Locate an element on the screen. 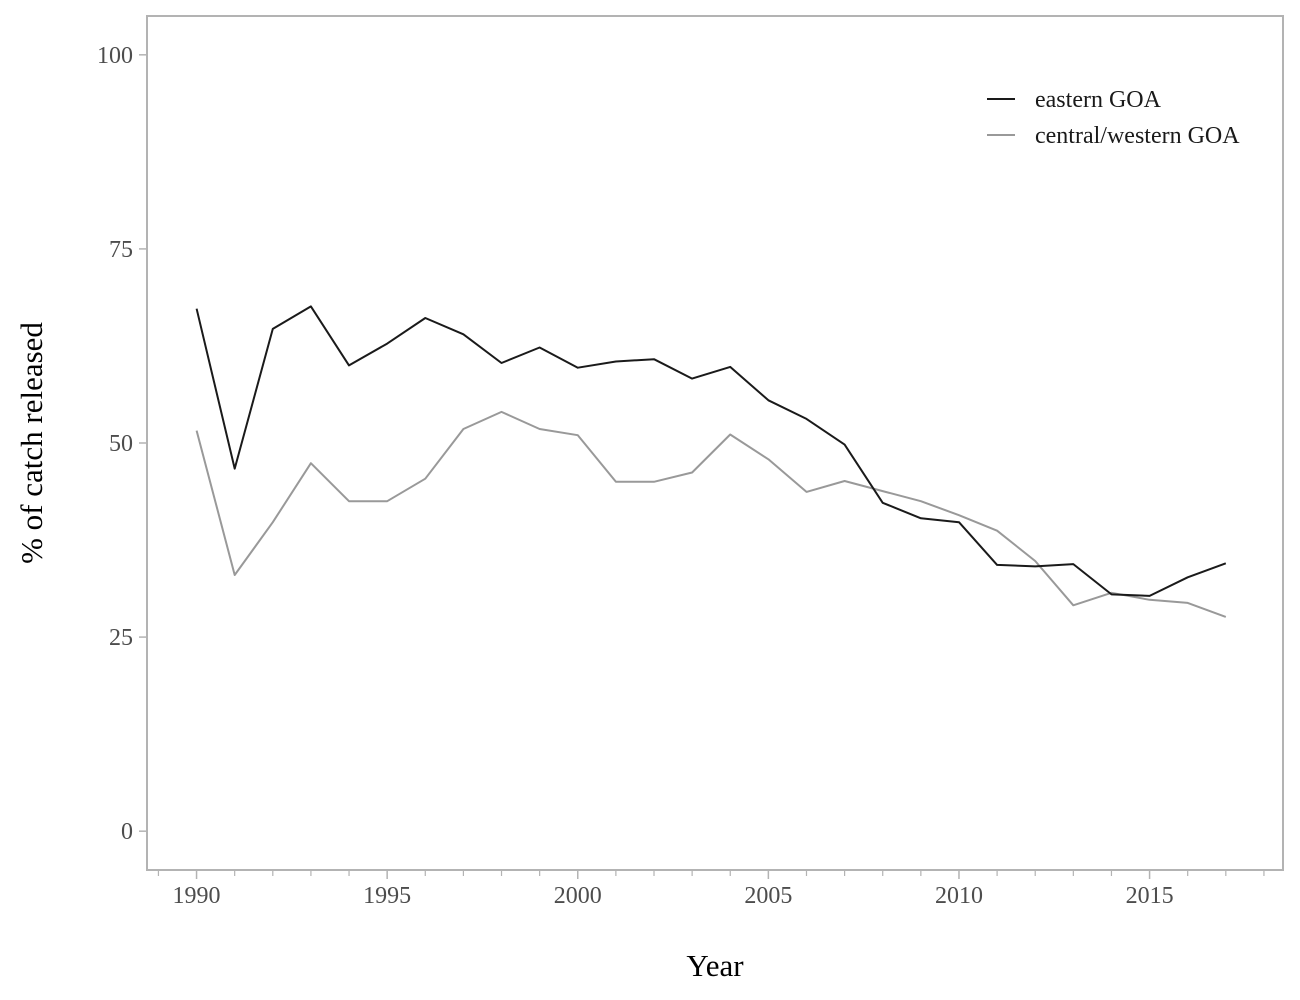 The height and width of the screenshot is (1000, 1300). y-tick-label: 100 is located at coordinates (115, 56).